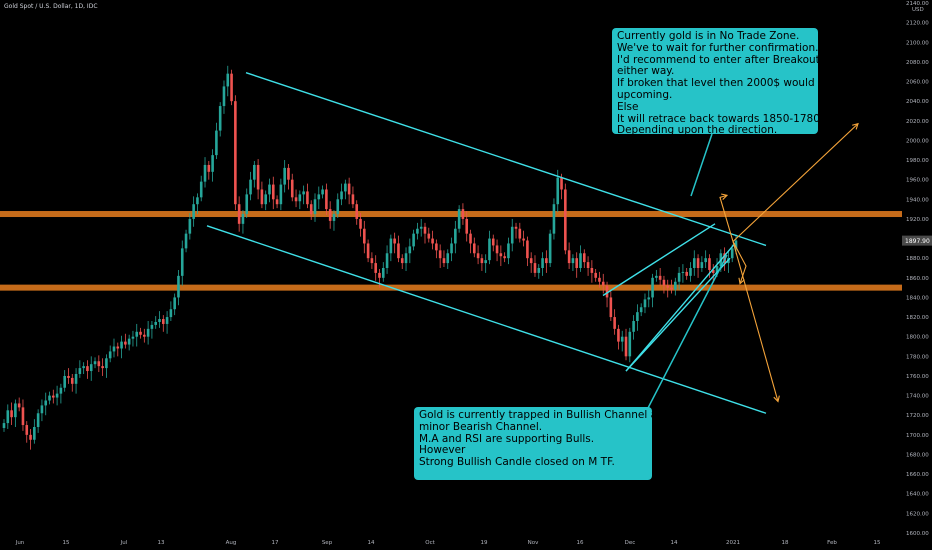  I want to click on last-price-label: 1897.90, so click(917, 241).